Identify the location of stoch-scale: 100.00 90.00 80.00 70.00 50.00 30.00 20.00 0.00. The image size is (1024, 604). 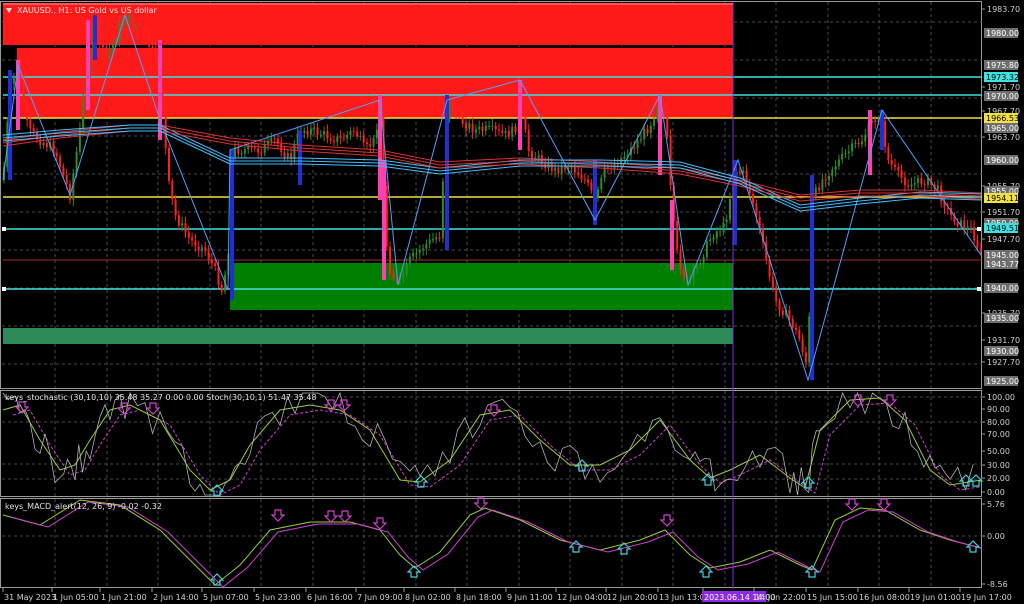
(998, 445).